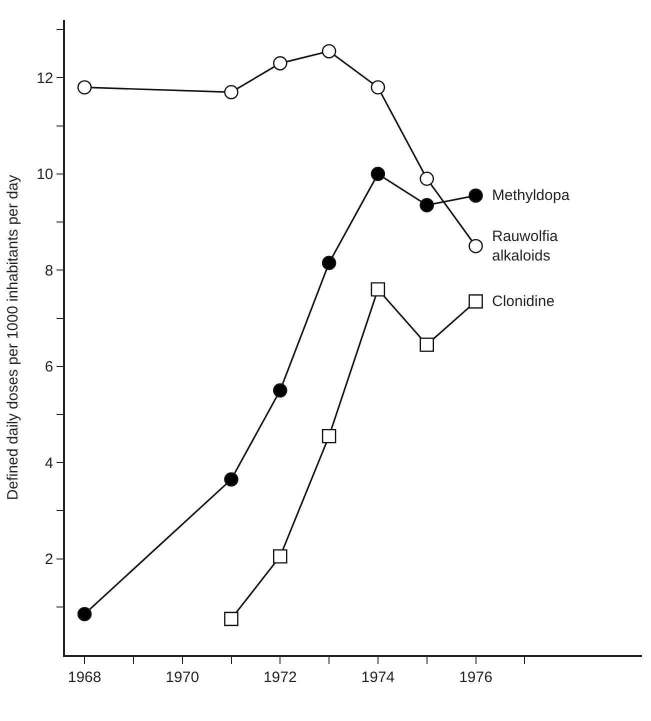 The width and height of the screenshot is (651, 721). Describe the element at coordinates (49, 559) in the screenshot. I see `y-tick-label: 2` at that location.